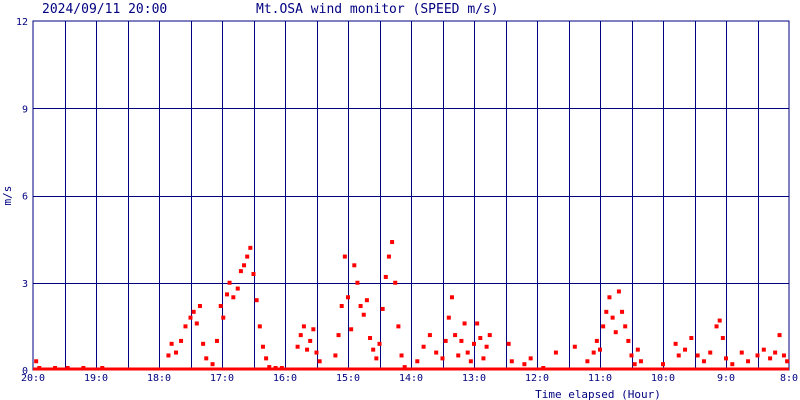 The height and width of the screenshot is (400, 800). I want to click on y-tick-label: 0, so click(25, 371).